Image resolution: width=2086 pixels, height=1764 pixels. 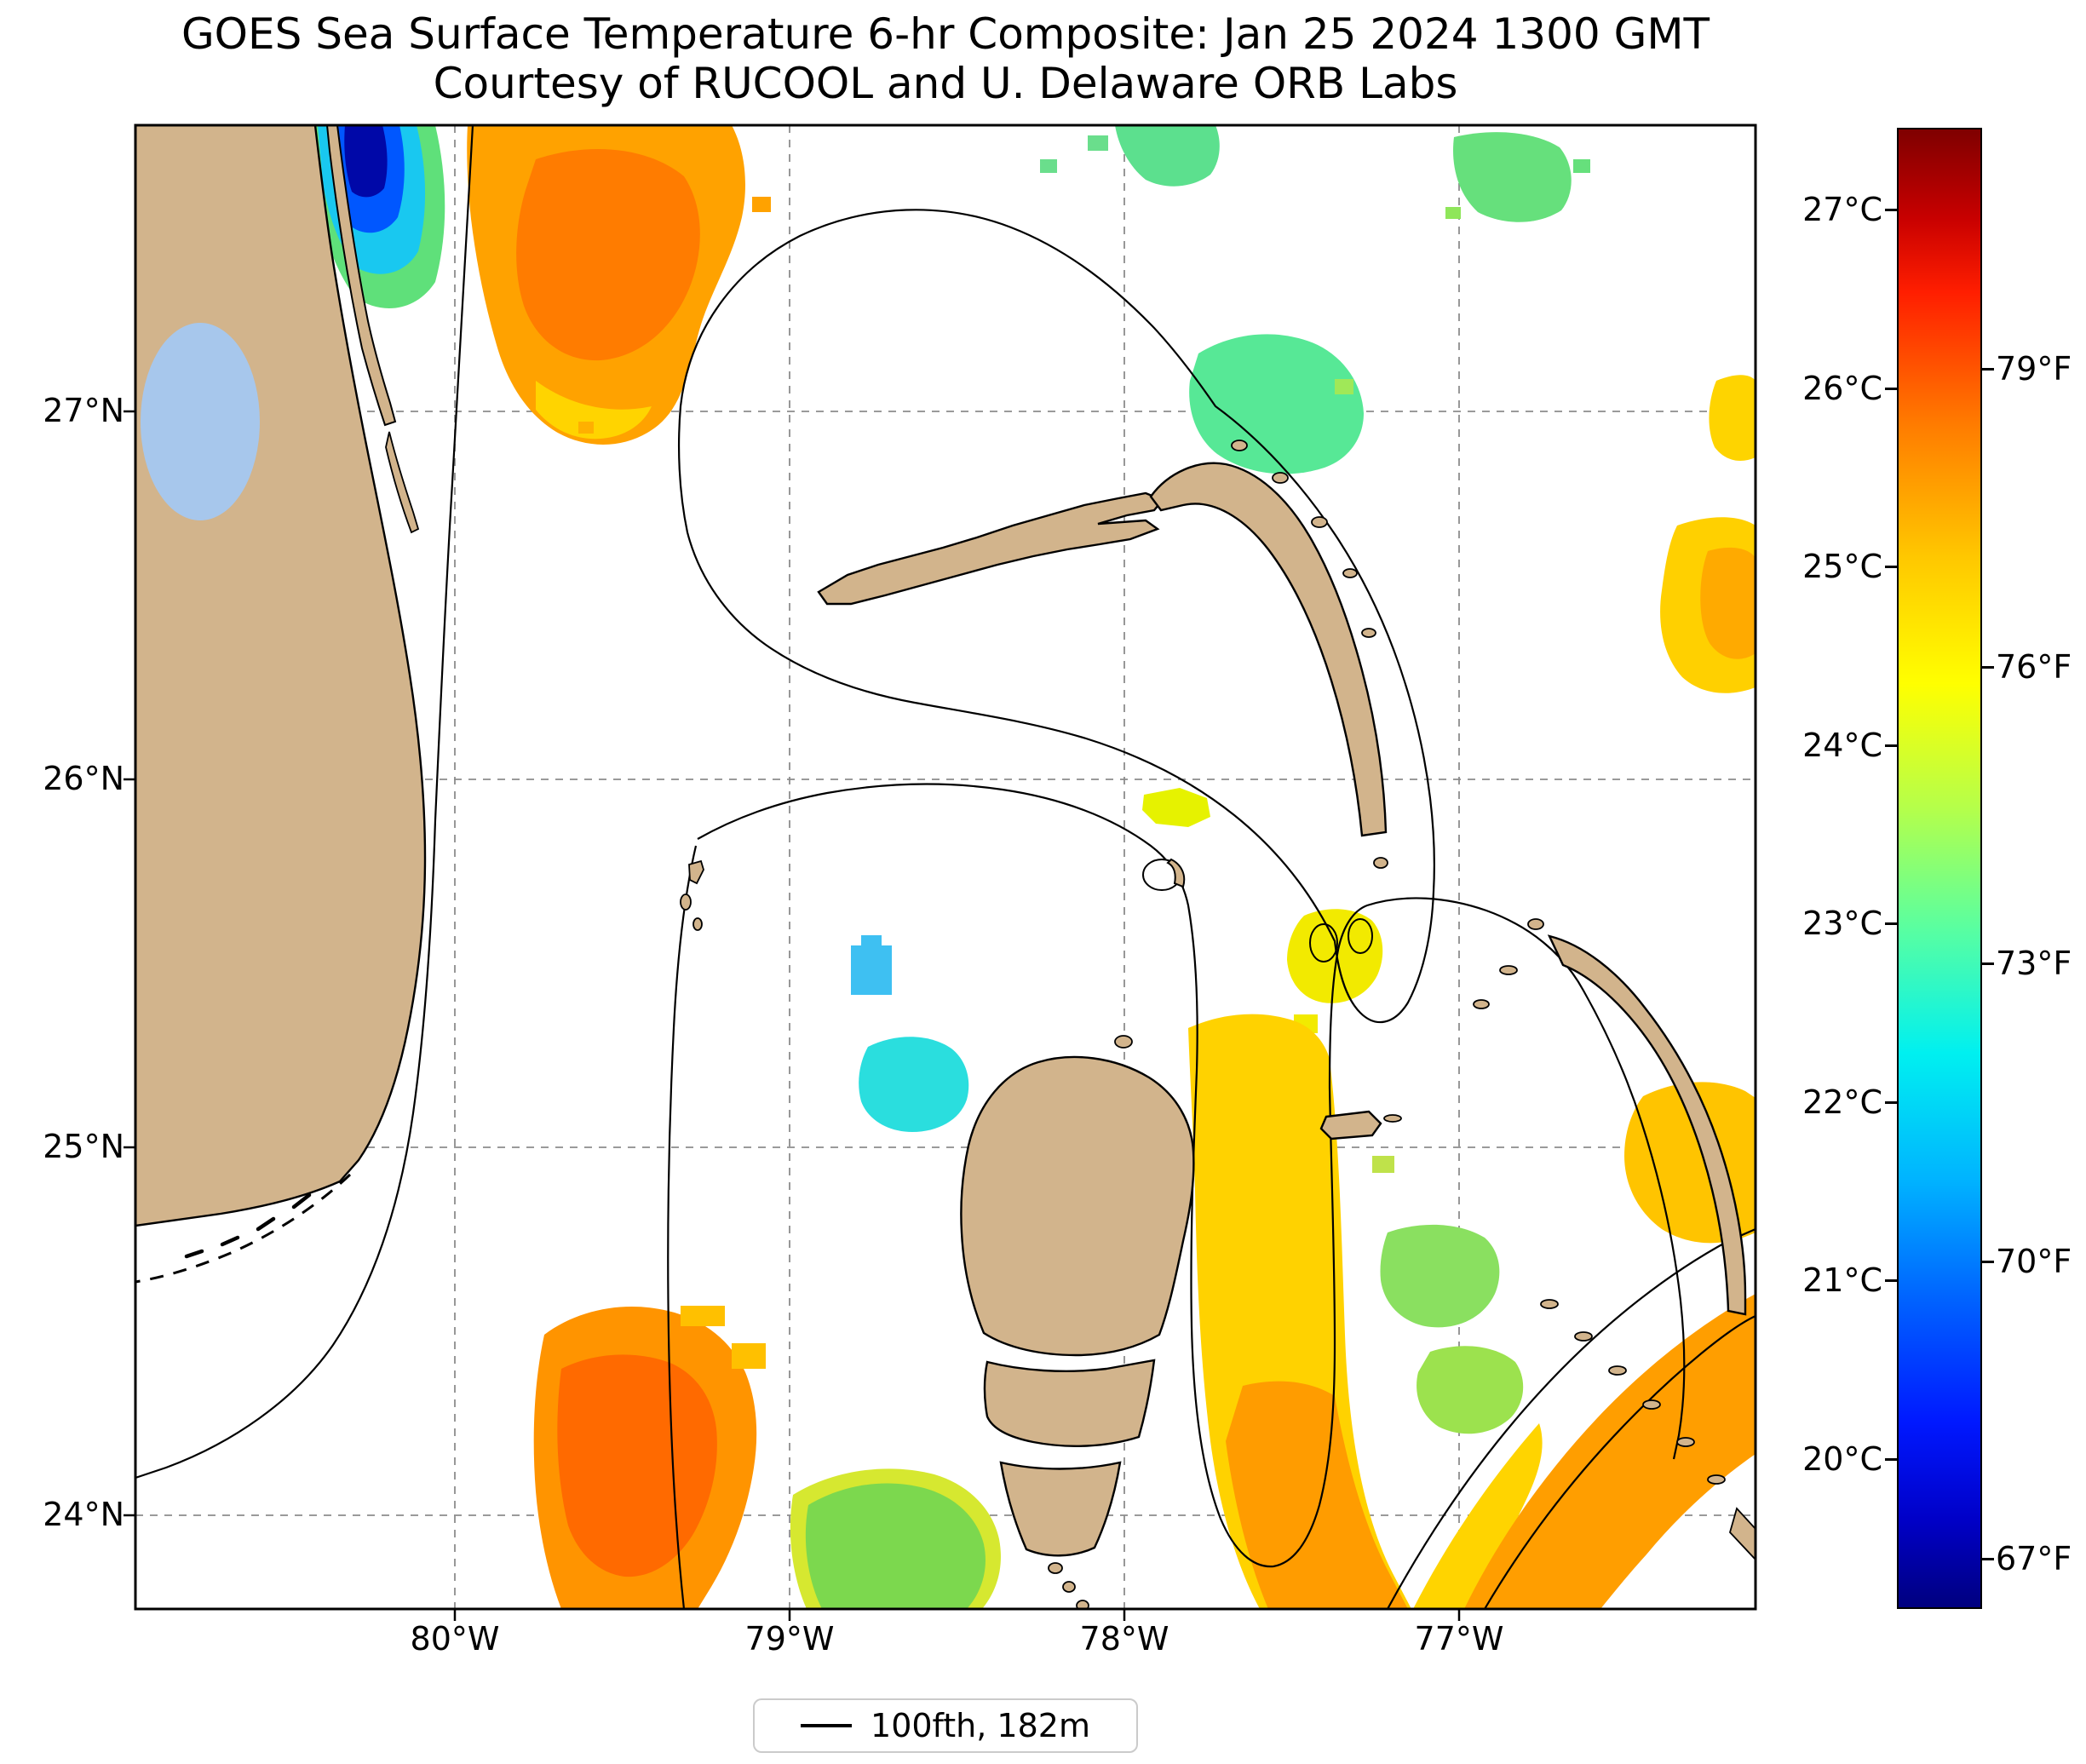 What do you see at coordinates (2034, 1261) in the screenshot?
I see `colorbar-fahrenheit-label: 70°F` at bounding box center [2034, 1261].